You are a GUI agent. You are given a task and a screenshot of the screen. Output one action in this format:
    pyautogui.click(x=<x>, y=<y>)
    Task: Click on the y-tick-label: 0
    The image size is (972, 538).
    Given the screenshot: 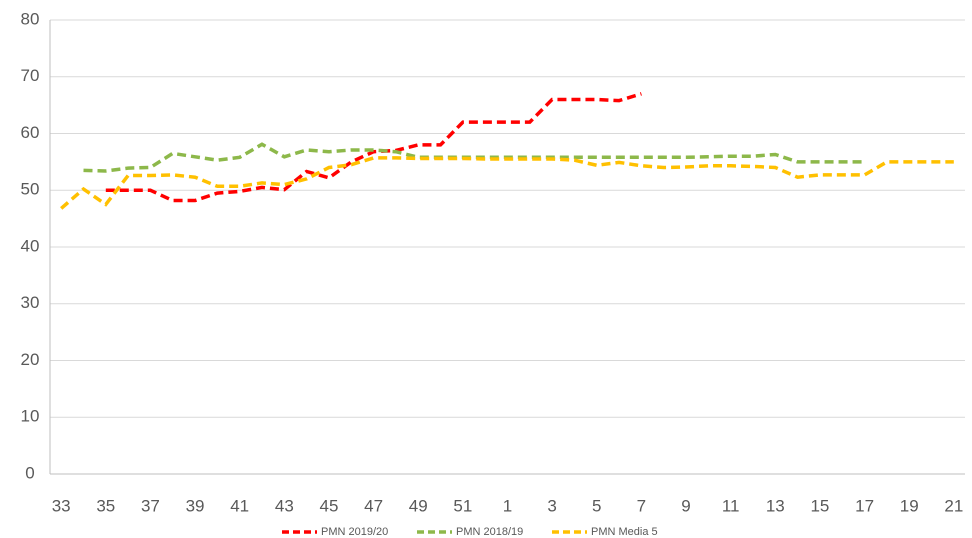 What is the action you would take?
    pyautogui.click(x=29, y=472)
    